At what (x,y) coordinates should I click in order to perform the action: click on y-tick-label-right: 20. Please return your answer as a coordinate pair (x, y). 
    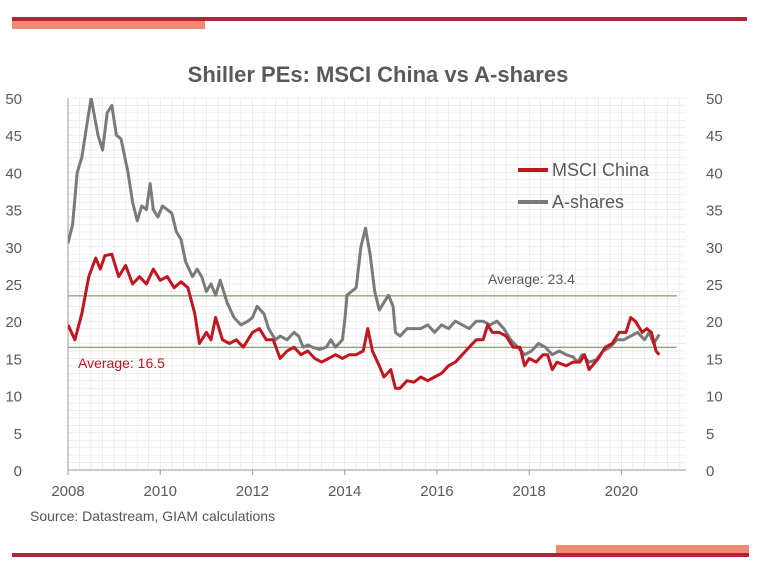
    Looking at the image, I should click on (714, 322).